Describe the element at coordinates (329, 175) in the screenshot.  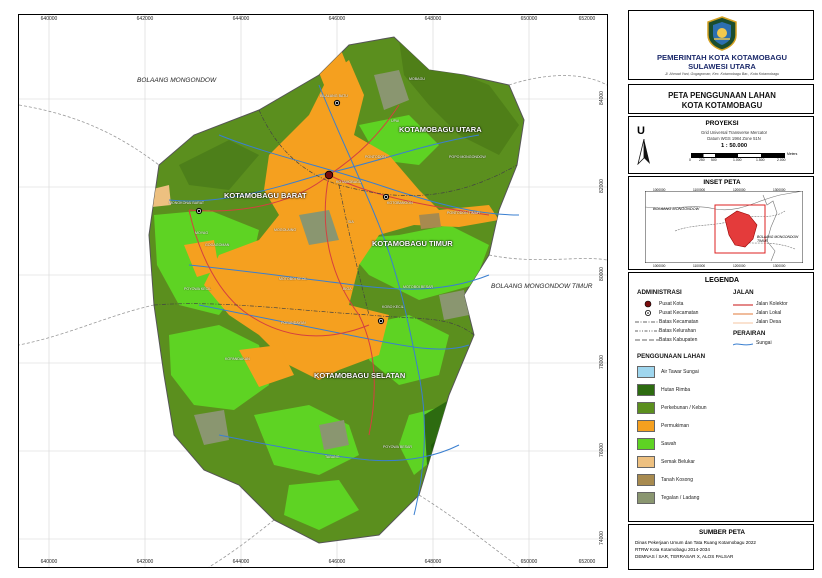
I see `city-center-marker` at that location.